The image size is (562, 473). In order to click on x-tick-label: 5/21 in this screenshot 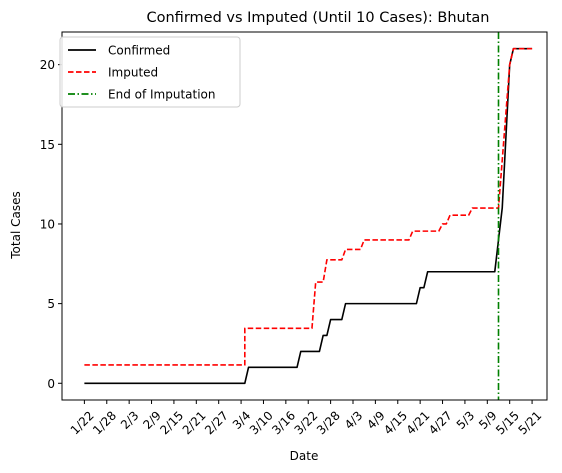, I will do `click(529, 422)`.